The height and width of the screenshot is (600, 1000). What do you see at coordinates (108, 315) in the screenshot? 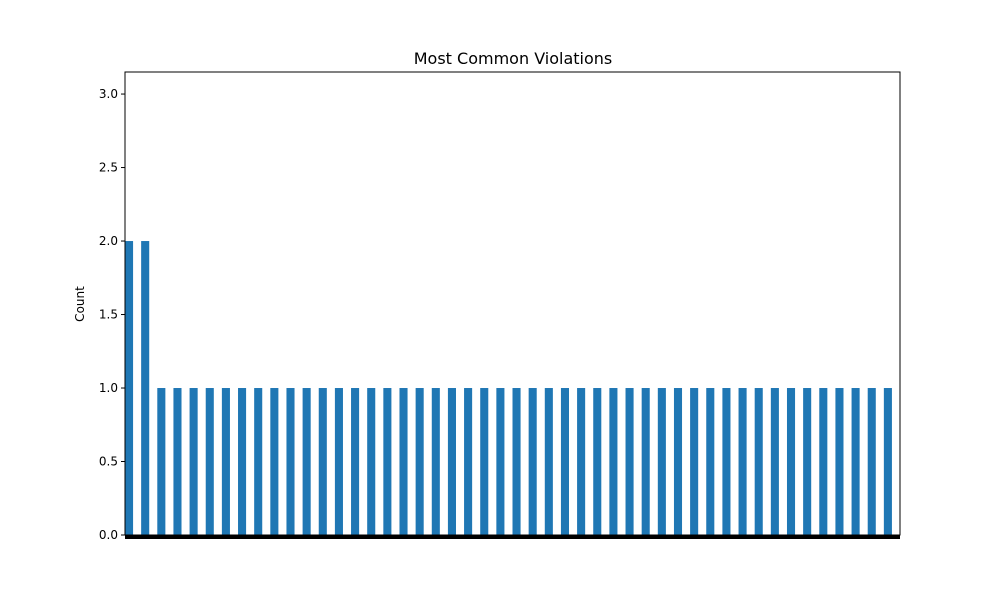
I see `y-tick-label: 1.5` at bounding box center [108, 315].